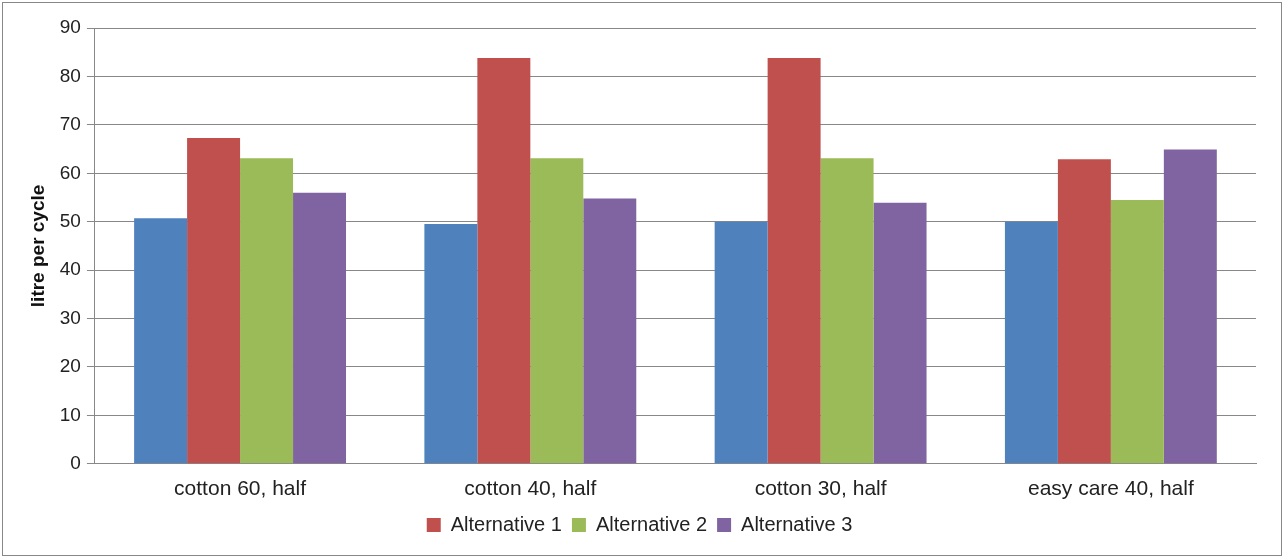 The width and height of the screenshot is (1284, 558). I want to click on y-tick-label: 50, so click(70, 220).